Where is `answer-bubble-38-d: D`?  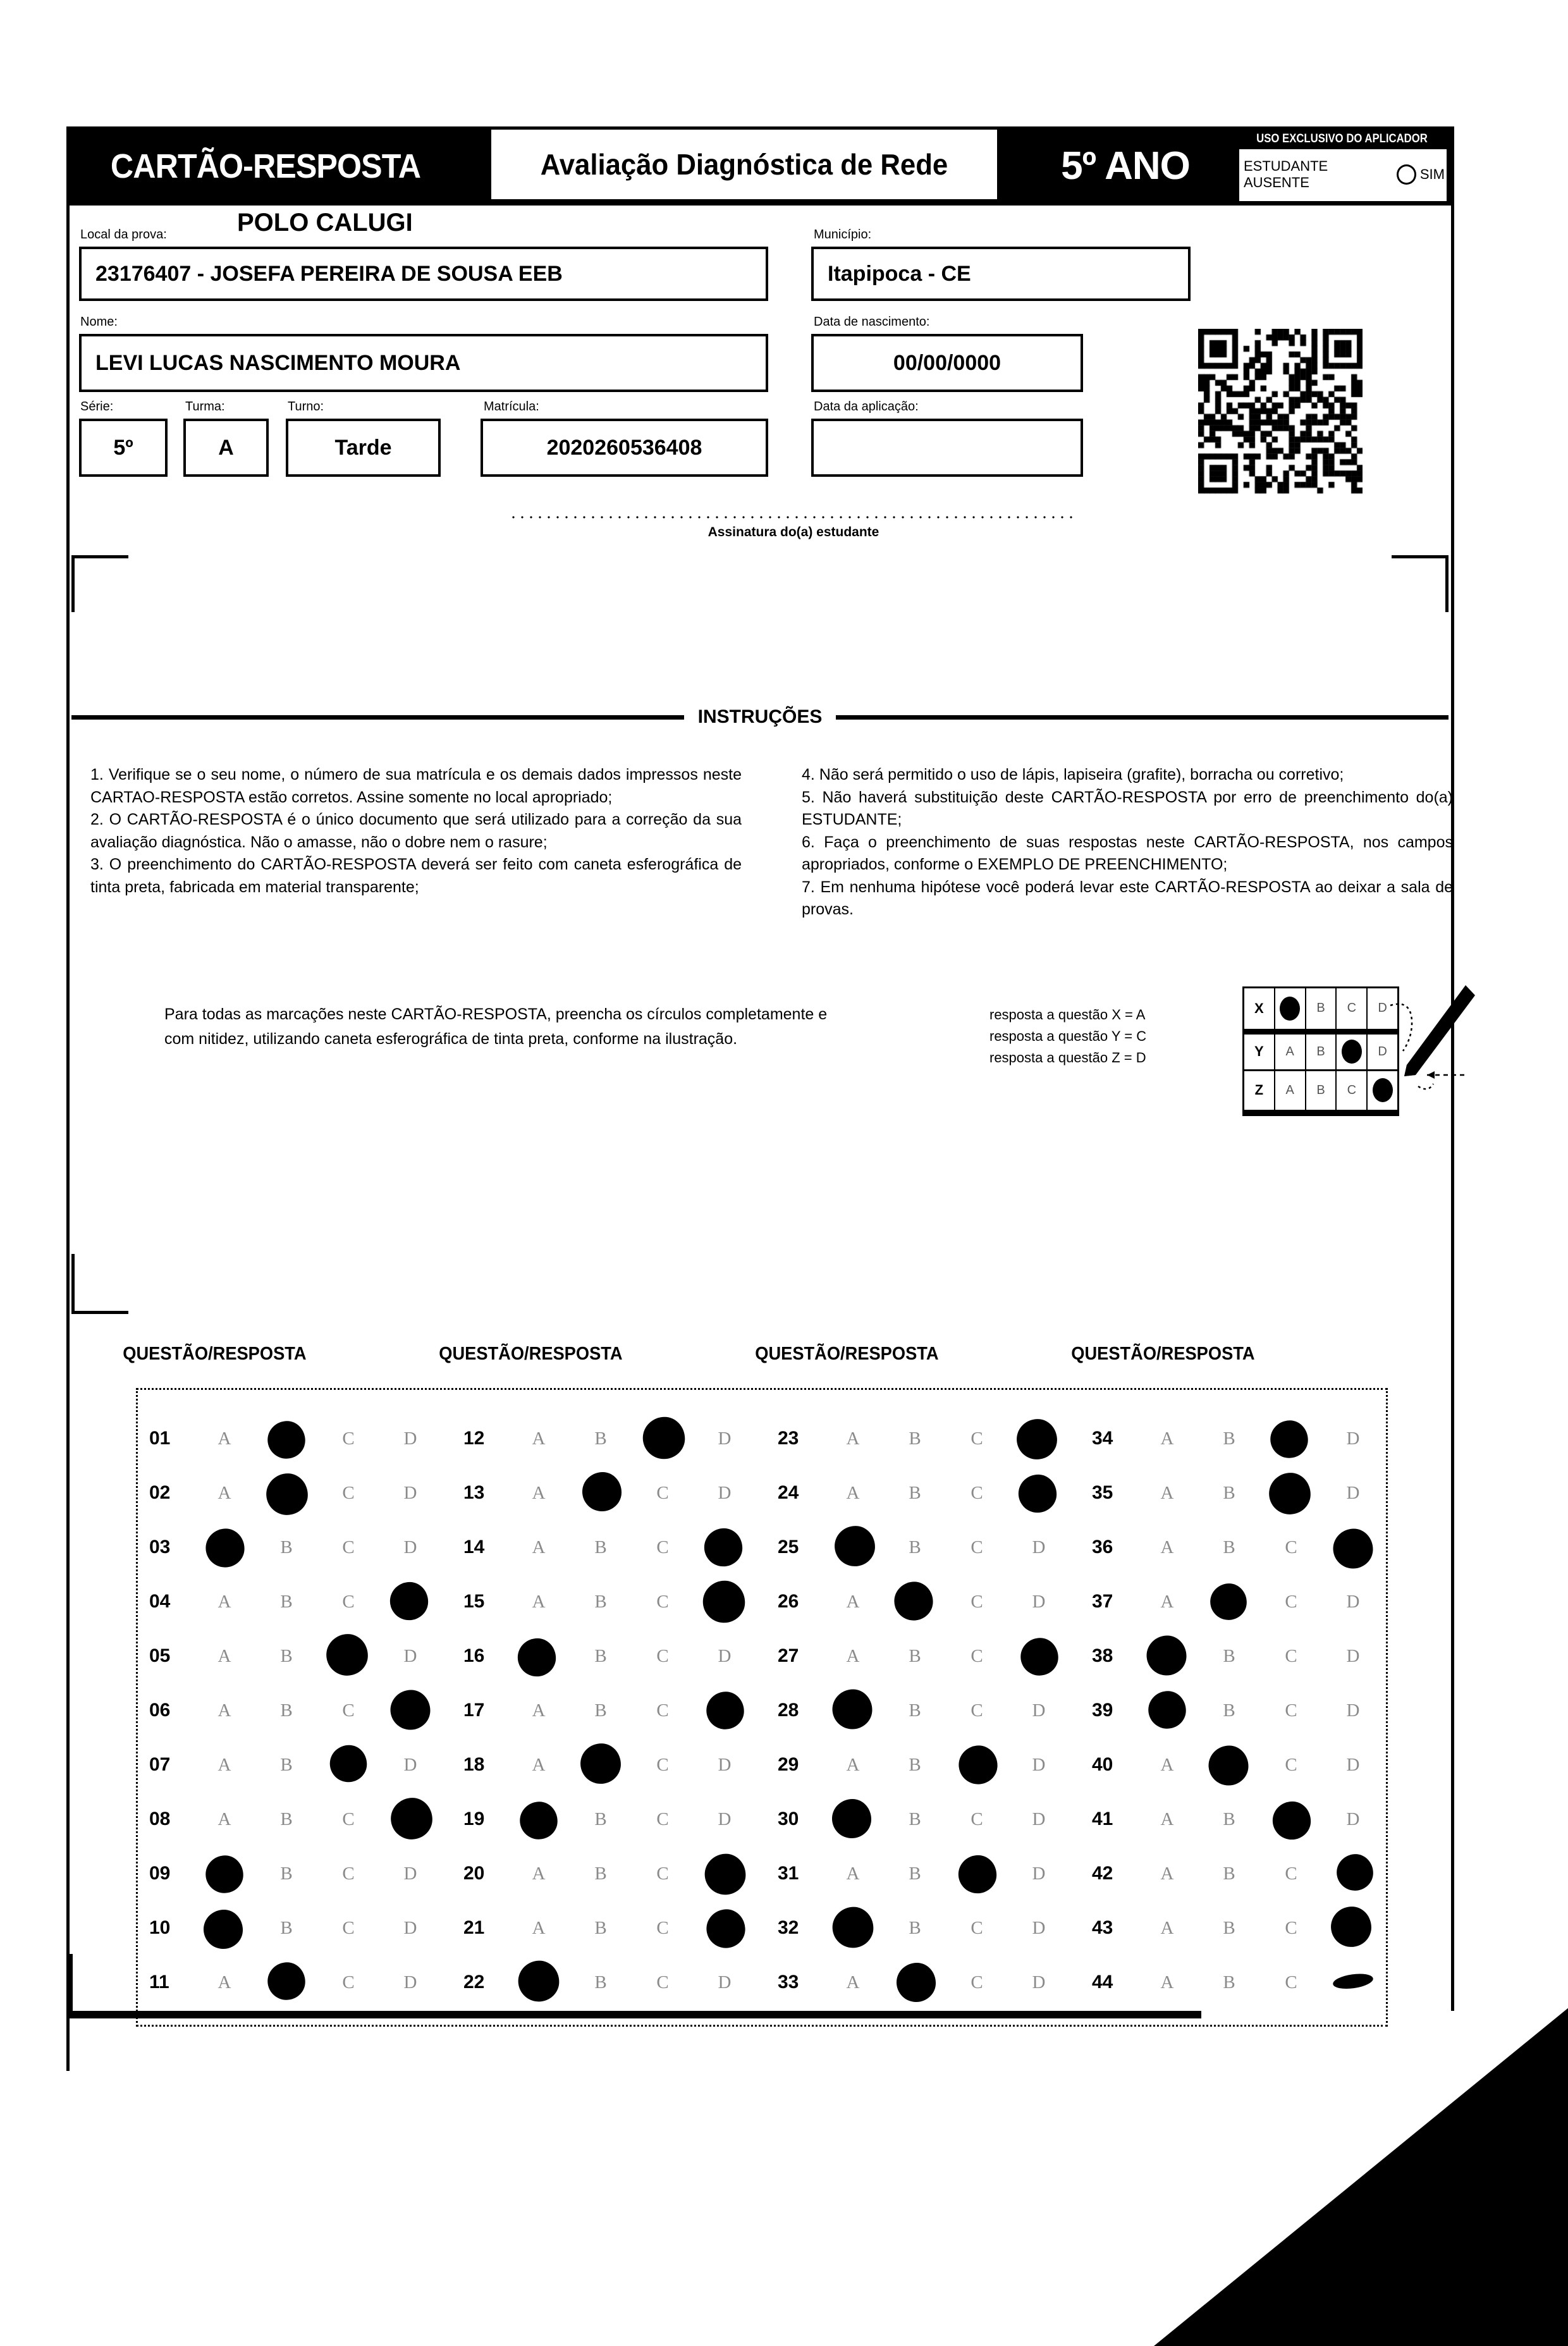
answer-bubble-38-d: D is located at coordinates (1353, 1656).